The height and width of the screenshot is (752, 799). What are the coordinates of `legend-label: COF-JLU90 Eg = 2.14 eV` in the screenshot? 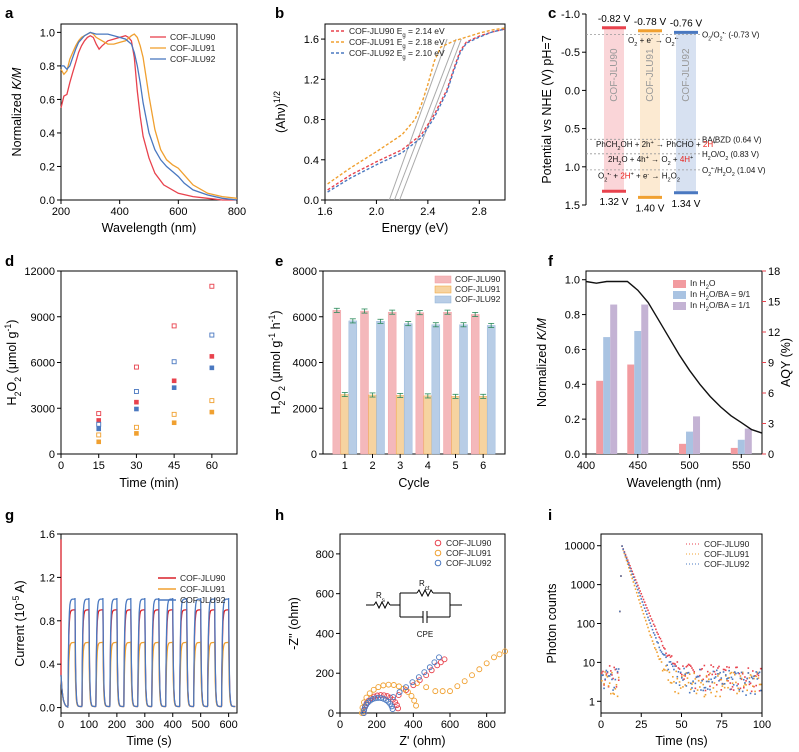 It's located at (397, 32).